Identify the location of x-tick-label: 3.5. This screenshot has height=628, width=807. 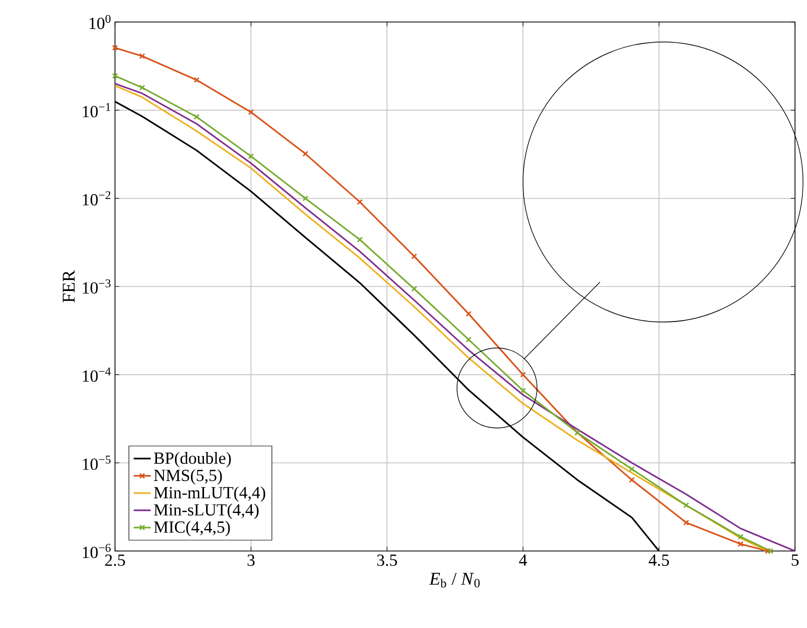
(387, 560).